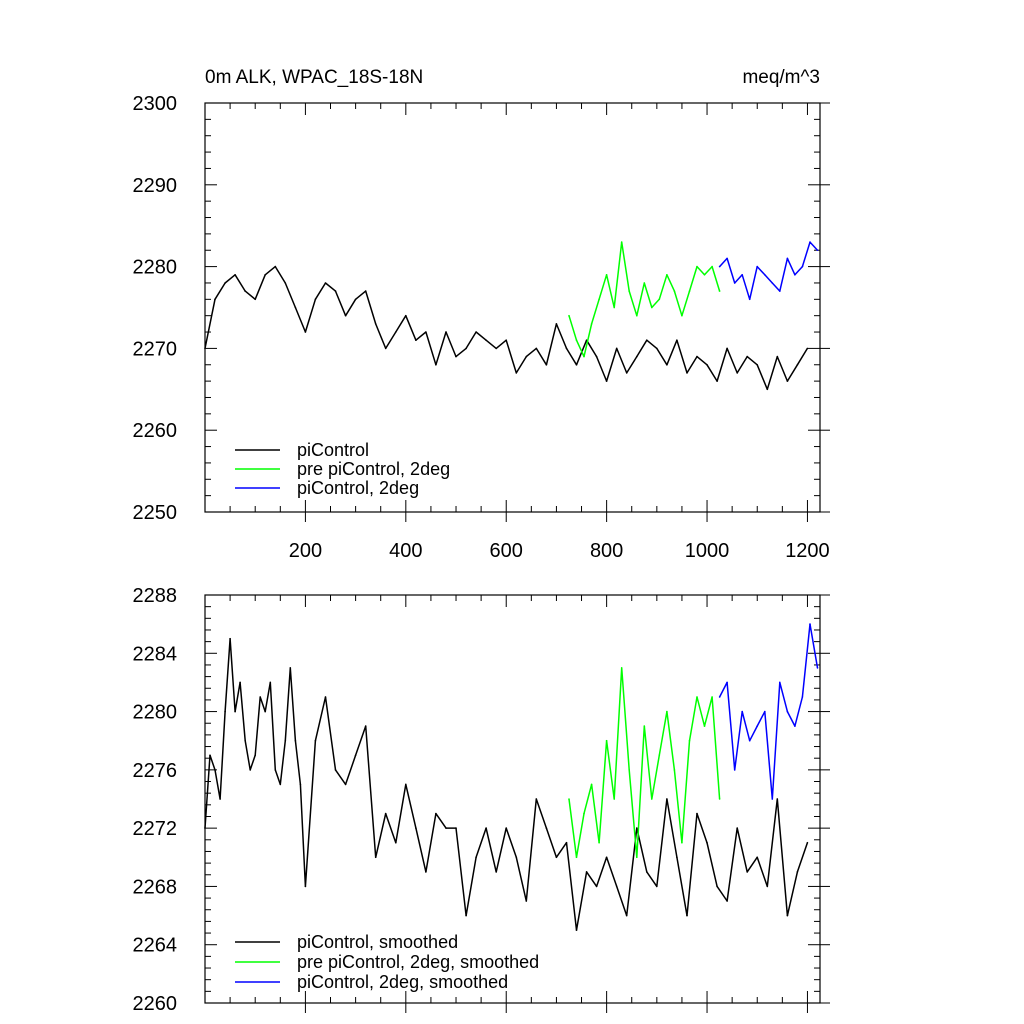 Image resolution: width=1024 pixels, height=1024 pixels. Describe the element at coordinates (155, 654) in the screenshot. I see `y-tick-label: 2284` at that location.